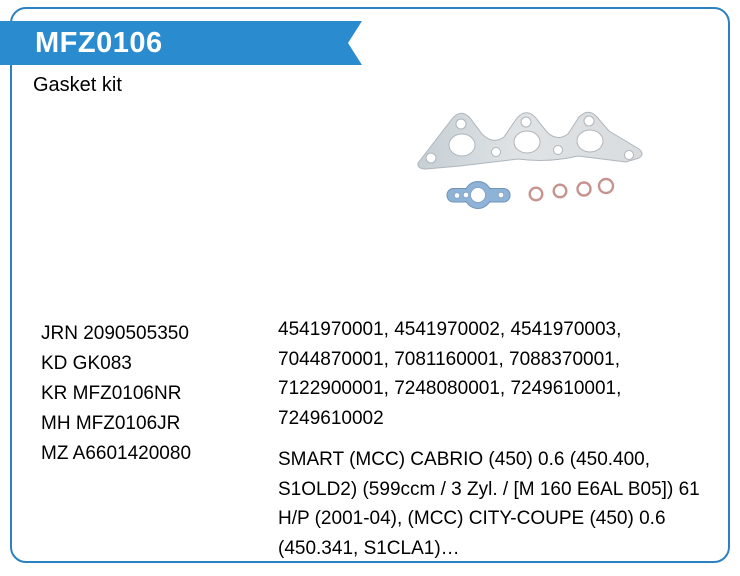 The image size is (740, 576). I want to click on cross-reference-item: MH MFZ0106JR, so click(111, 423).